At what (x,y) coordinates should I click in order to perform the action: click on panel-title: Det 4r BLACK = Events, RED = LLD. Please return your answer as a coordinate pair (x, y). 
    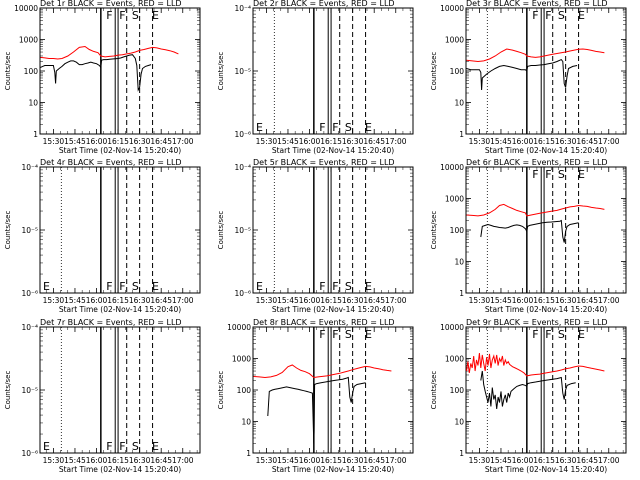
    Looking at the image, I should click on (111, 162).